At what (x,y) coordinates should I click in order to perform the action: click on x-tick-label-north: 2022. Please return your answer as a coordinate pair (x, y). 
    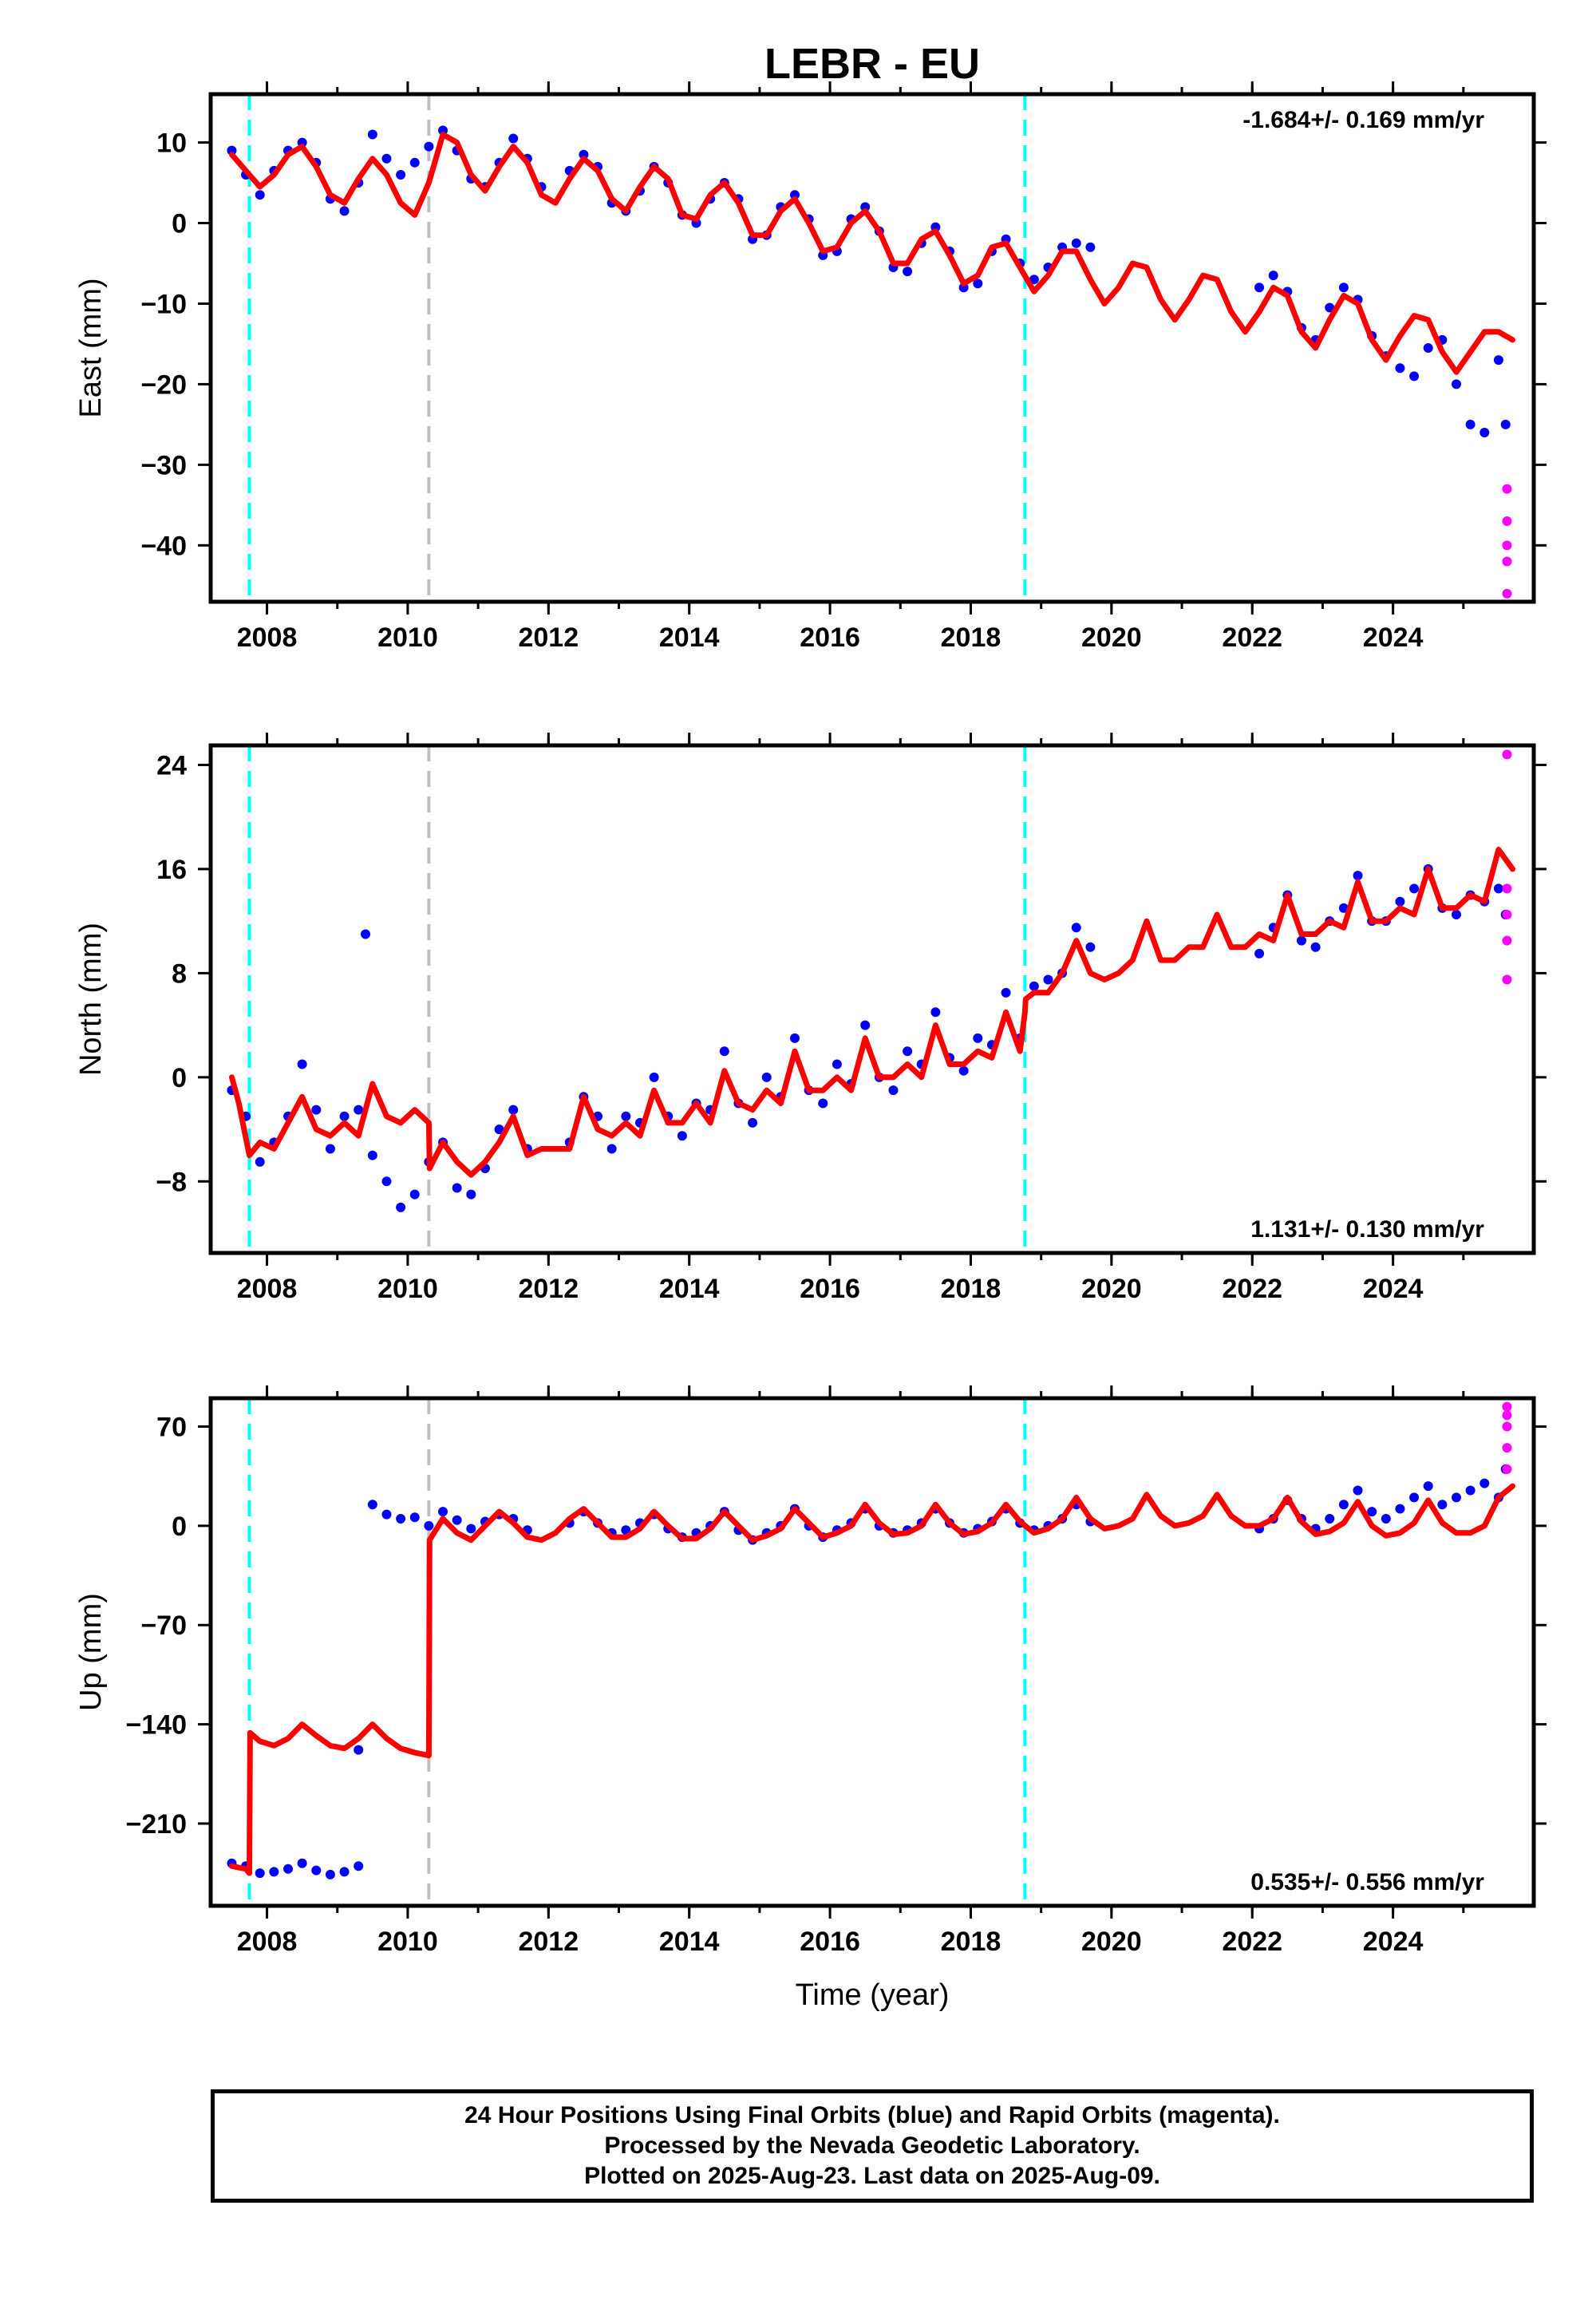
    Looking at the image, I should click on (1252, 1289).